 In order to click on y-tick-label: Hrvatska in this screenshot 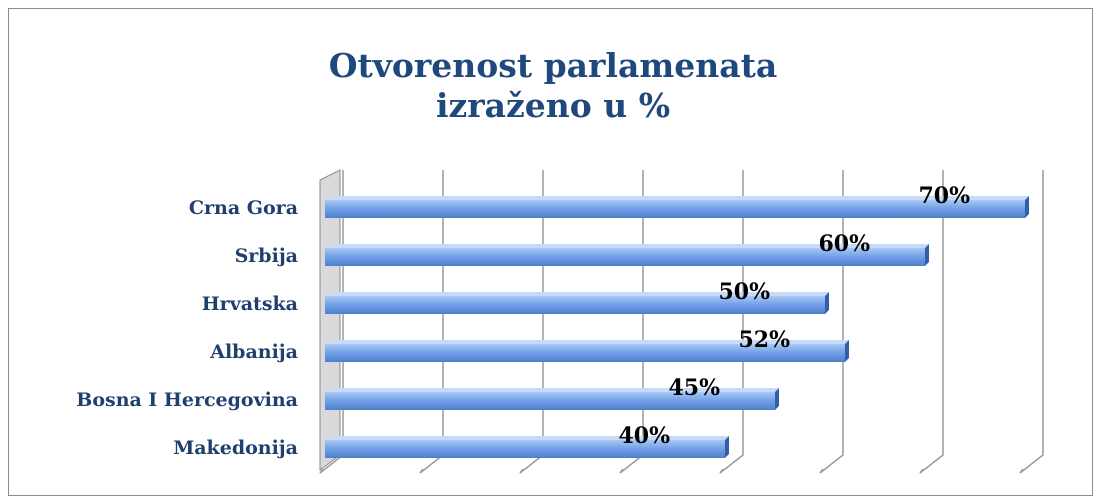, I will do `click(250, 304)`.